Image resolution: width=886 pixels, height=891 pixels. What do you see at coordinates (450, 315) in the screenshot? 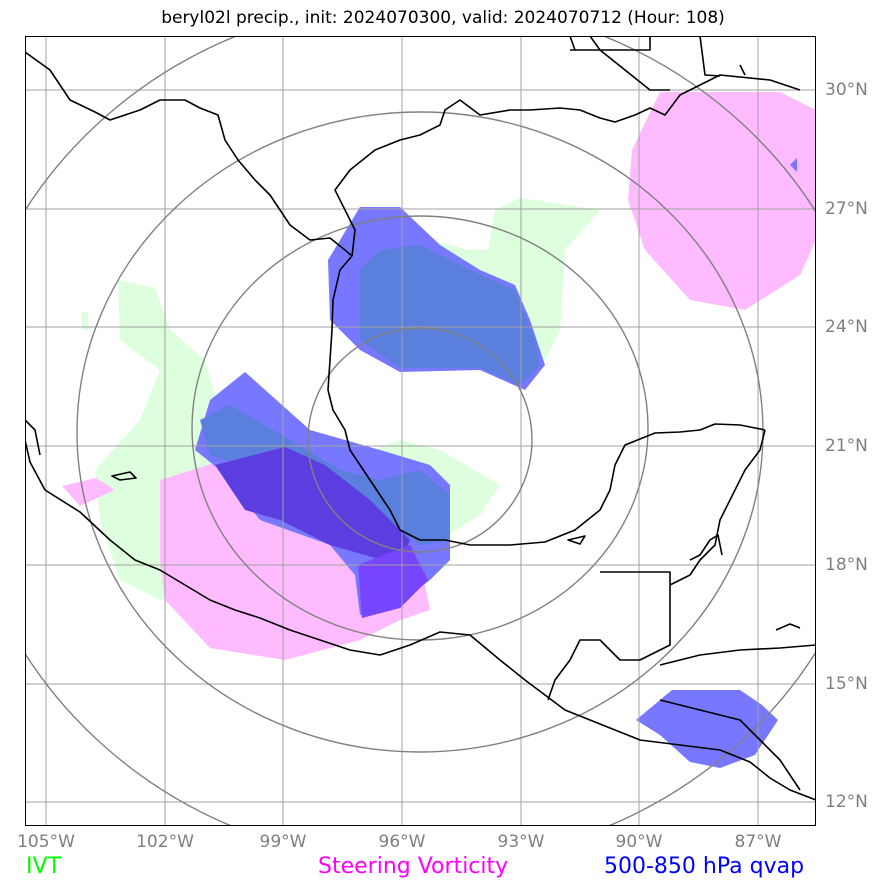
I see `qvap-region-gulf-overlap` at bounding box center [450, 315].